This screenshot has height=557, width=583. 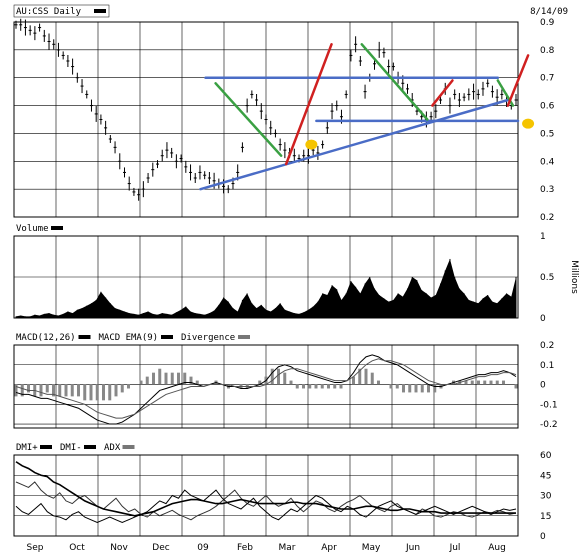 What do you see at coordinates (549, 12) in the screenshot?
I see `header-date: 8/14/09` at bounding box center [549, 12].